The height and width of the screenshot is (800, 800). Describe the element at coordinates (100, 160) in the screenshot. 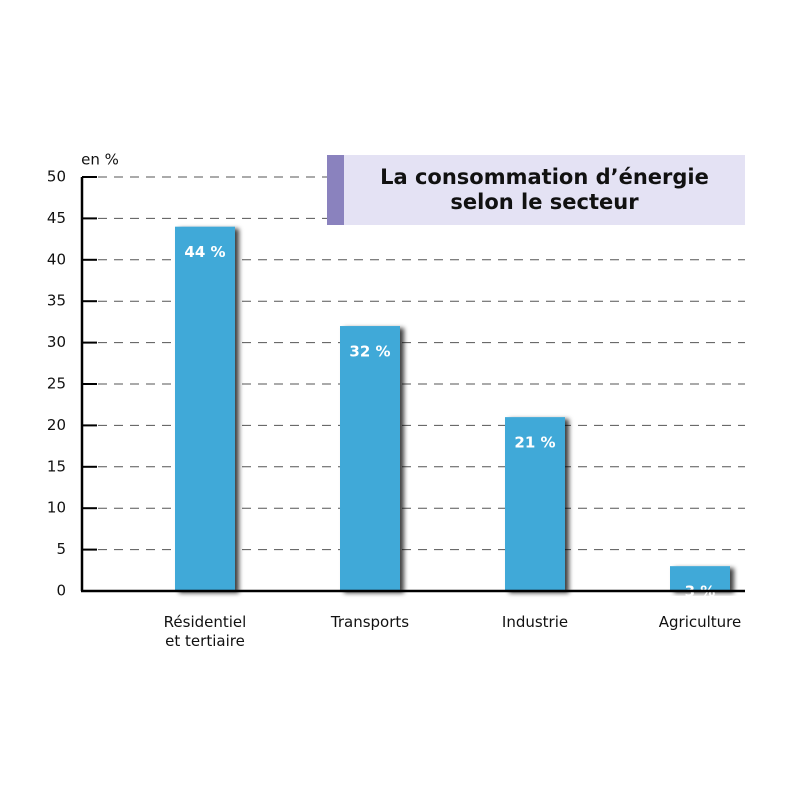

I see `y-axis-label: en %` at that location.